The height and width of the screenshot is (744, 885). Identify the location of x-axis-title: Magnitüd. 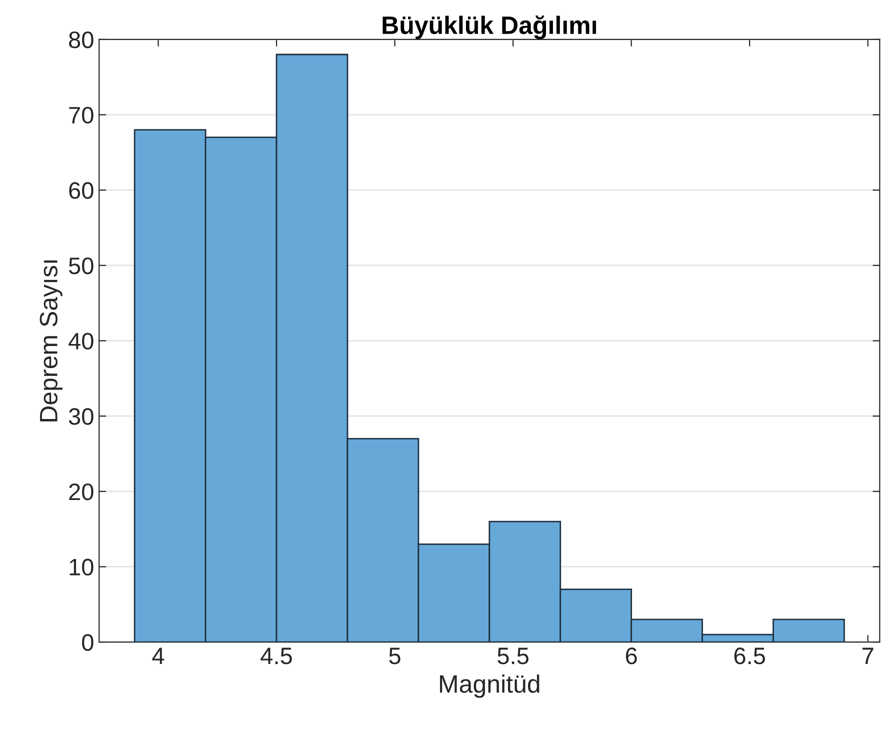
(490, 686).